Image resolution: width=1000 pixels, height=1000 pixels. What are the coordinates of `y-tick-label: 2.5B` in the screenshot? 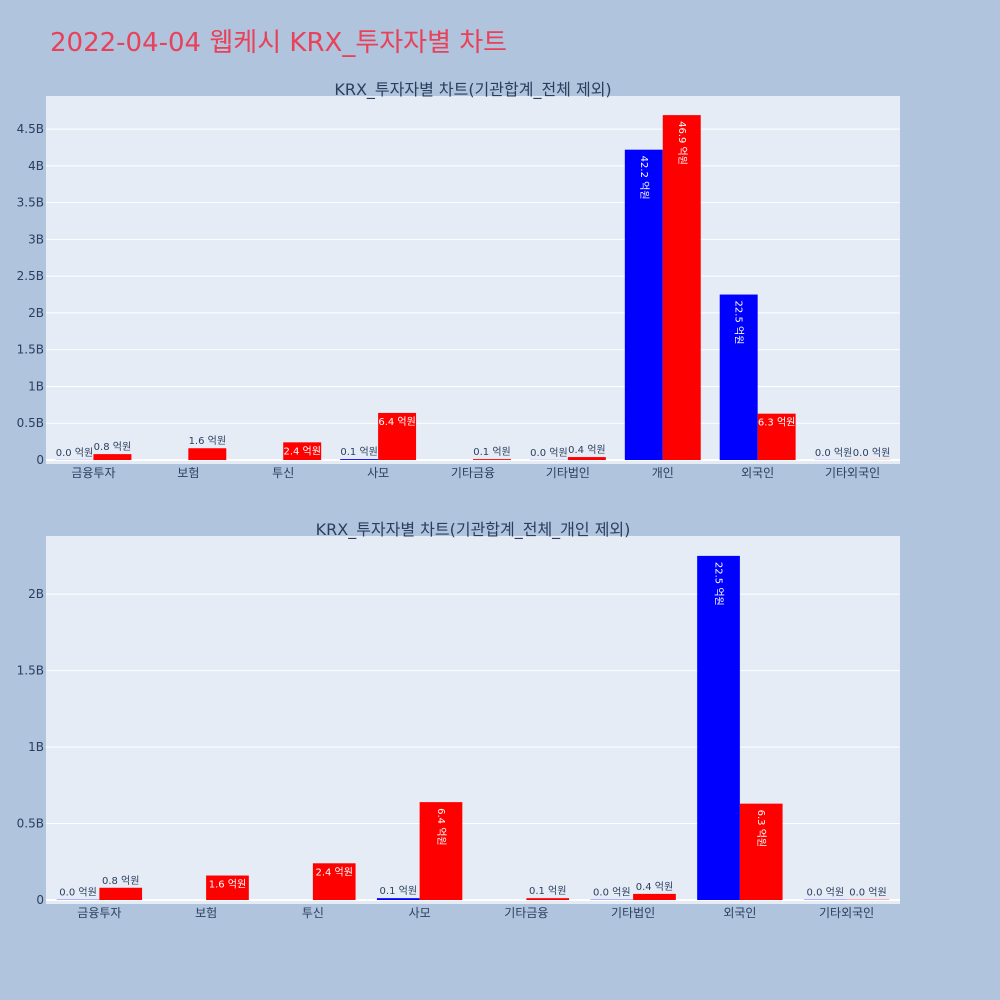 It's located at (30, 276).